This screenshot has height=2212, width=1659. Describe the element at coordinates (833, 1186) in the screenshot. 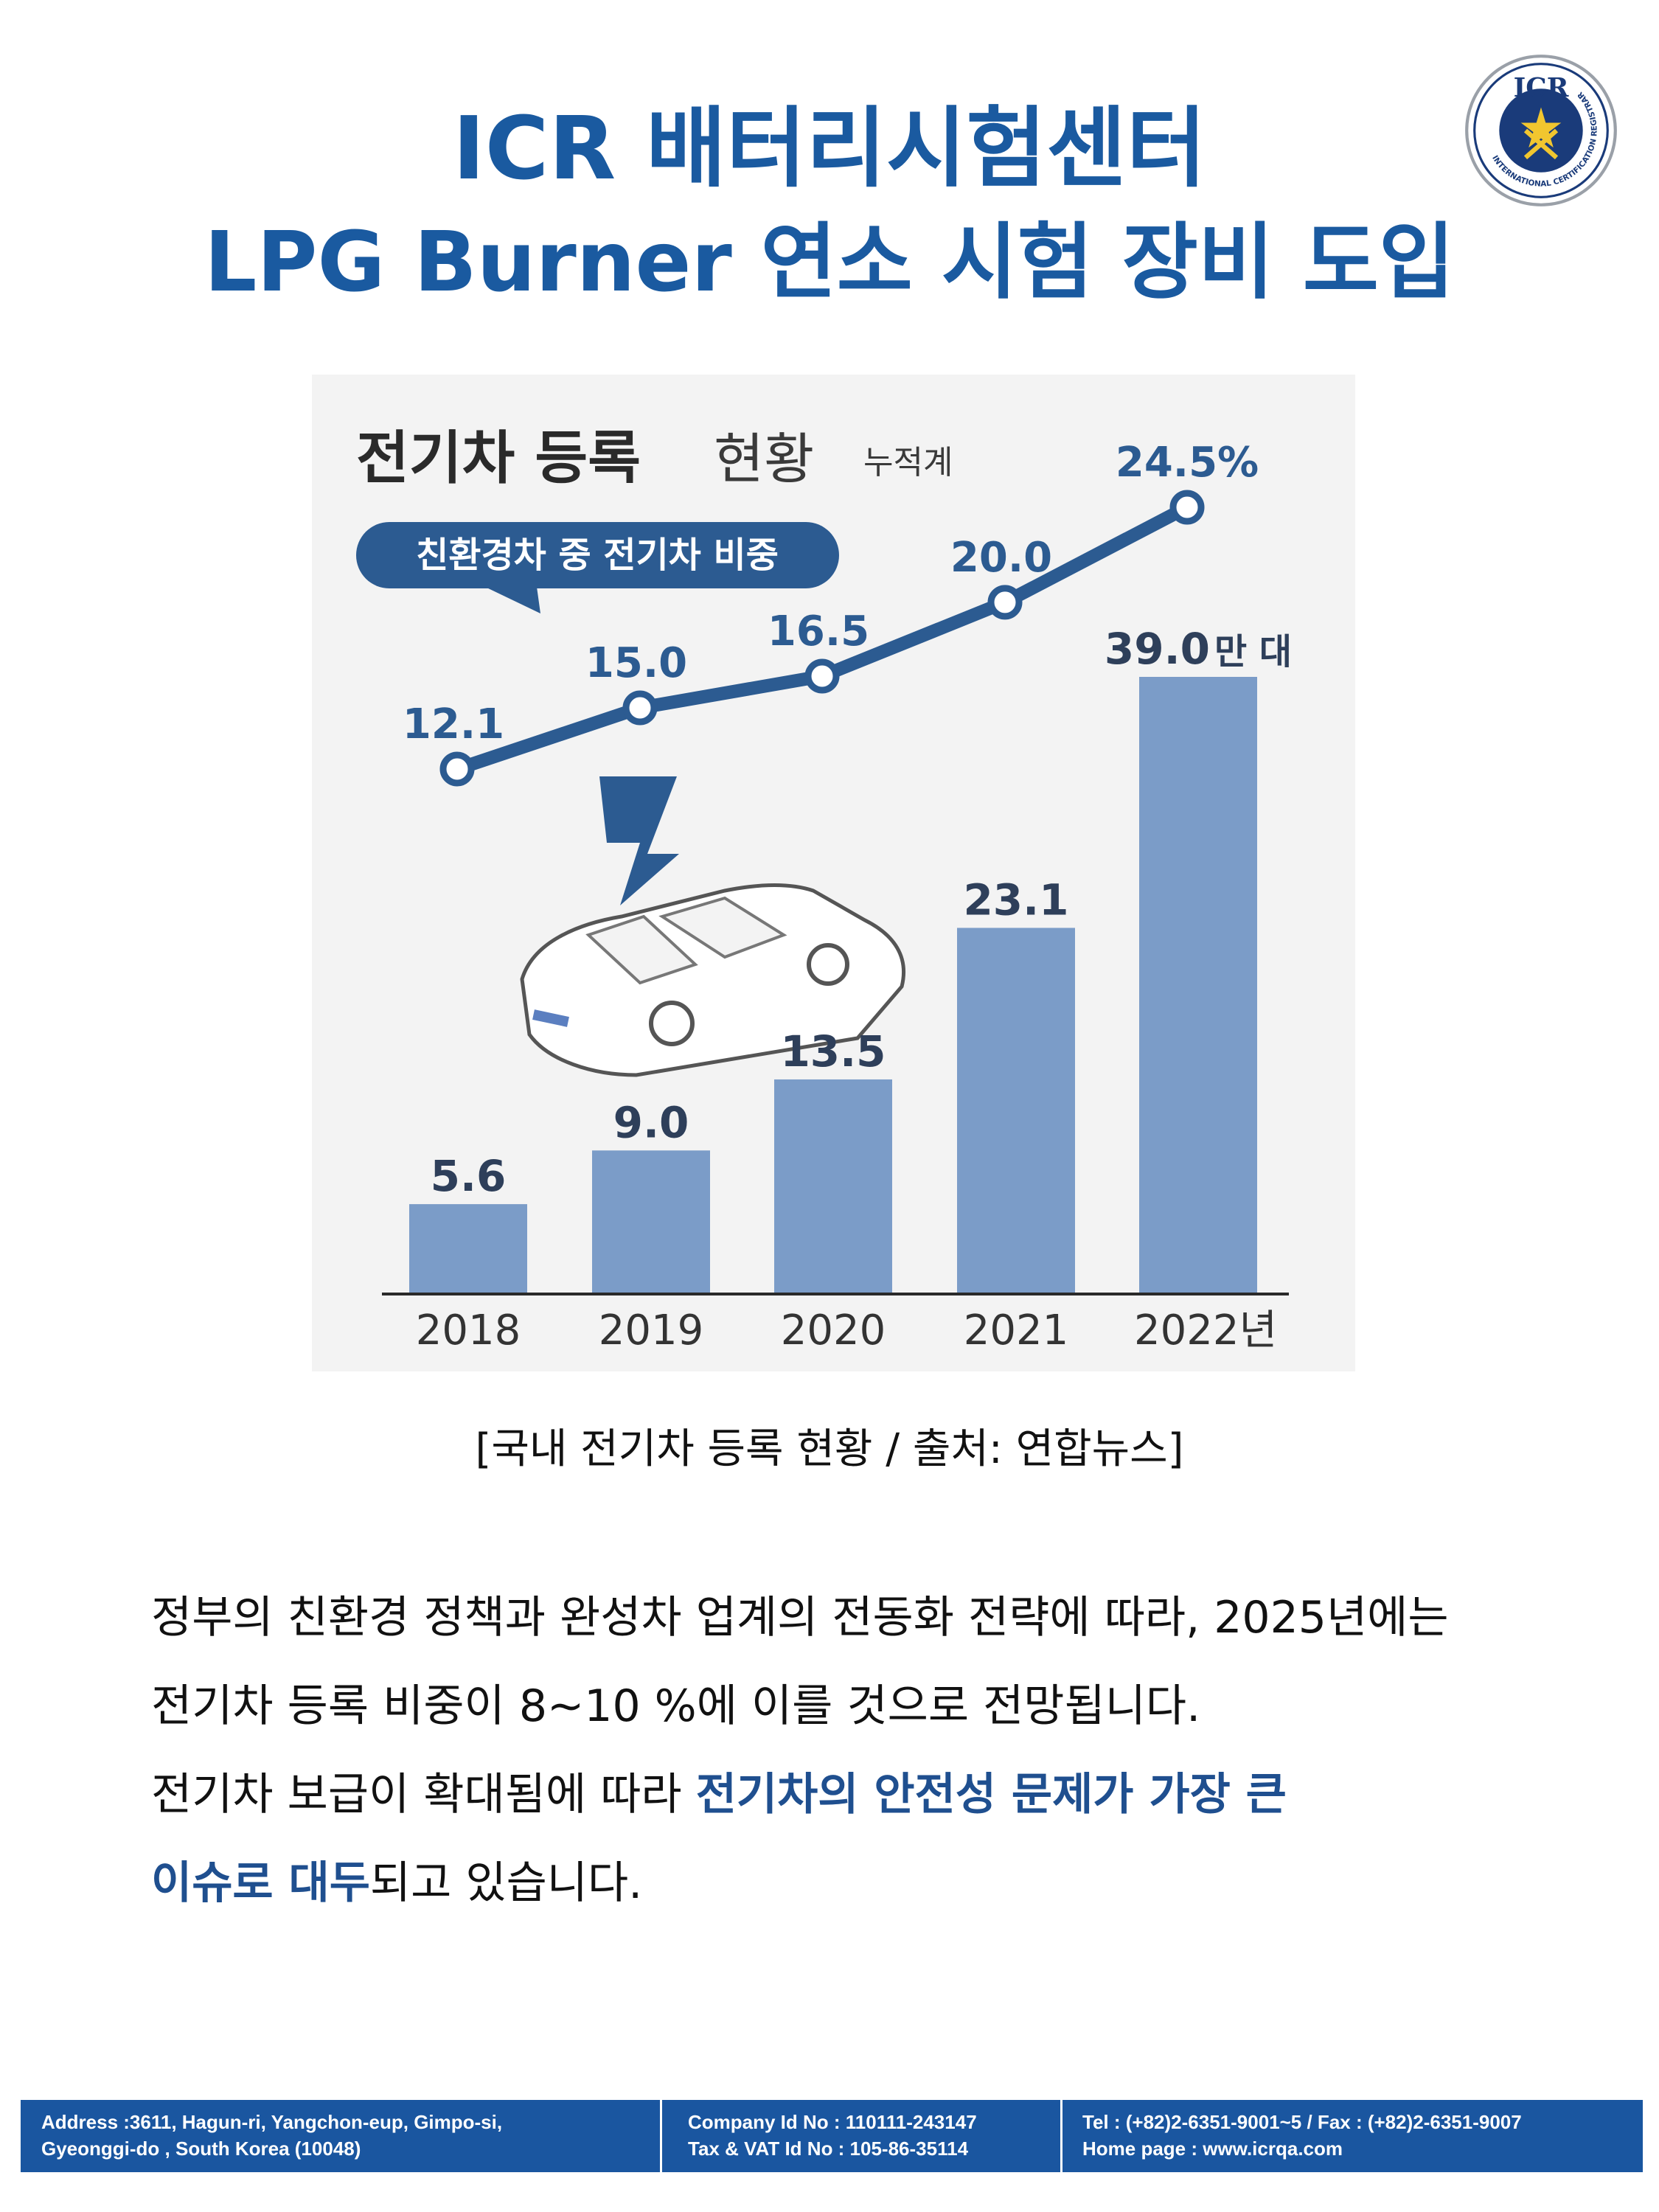

I see `bar-2020` at that location.